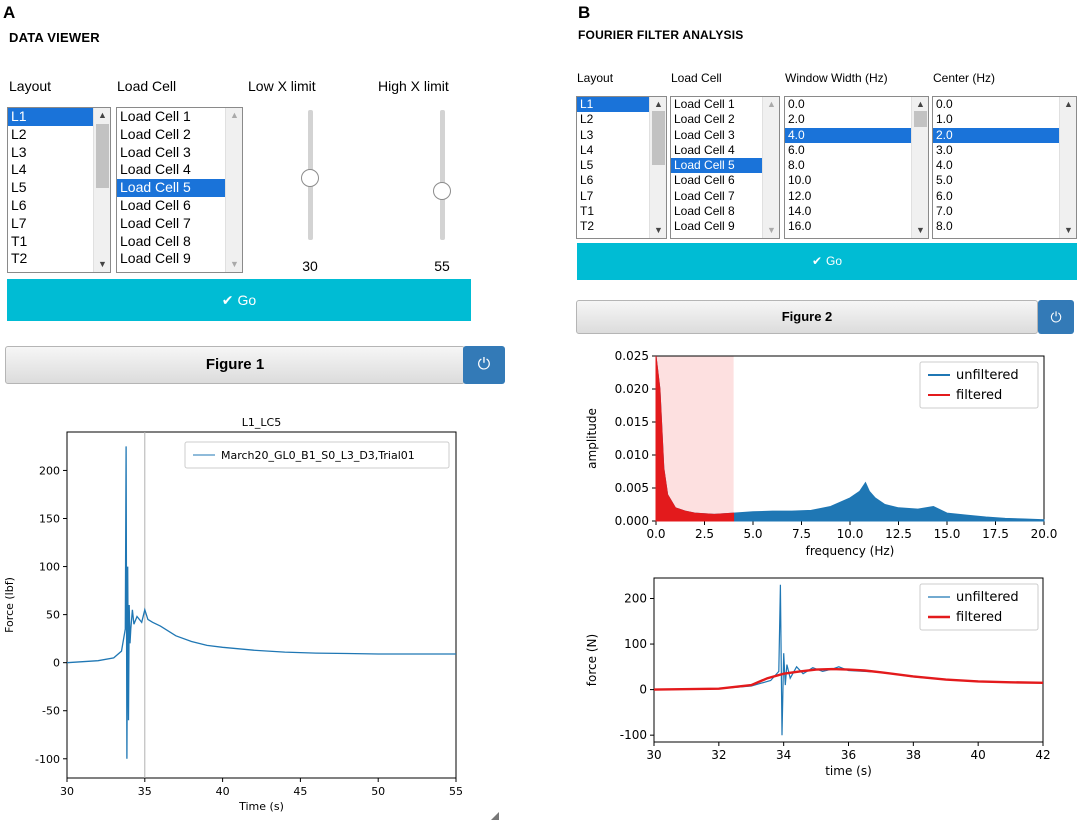 The height and width of the screenshot is (832, 1084). What do you see at coordinates (1067, 167) in the screenshot?
I see `center-scrollbar: ▲ ▼` at bounding box center [1067, 167].